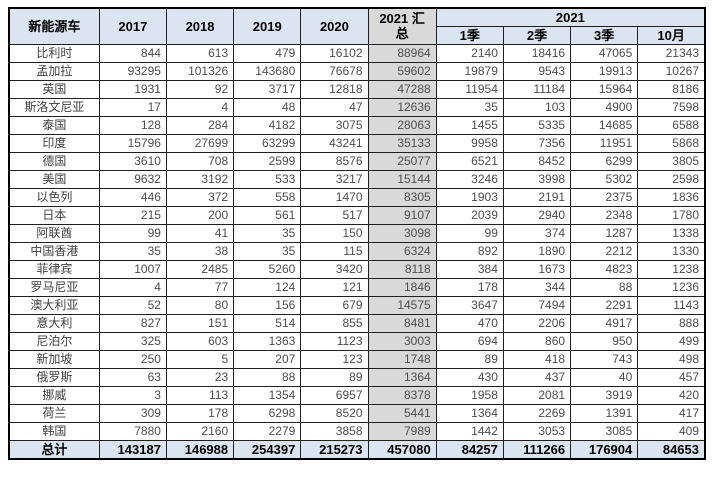 The height and width of the screenshot is (491, 714). I want to click on value-cell: 151, so click(200, 323).